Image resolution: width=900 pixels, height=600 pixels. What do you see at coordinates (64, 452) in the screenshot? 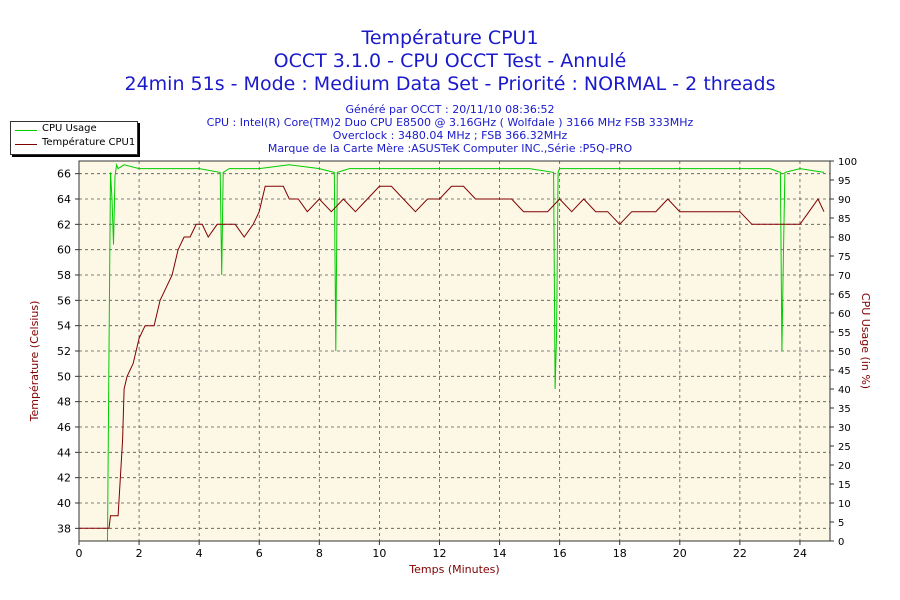
I see `y-left-tick-label: 44` at bounding box center [64, 452].